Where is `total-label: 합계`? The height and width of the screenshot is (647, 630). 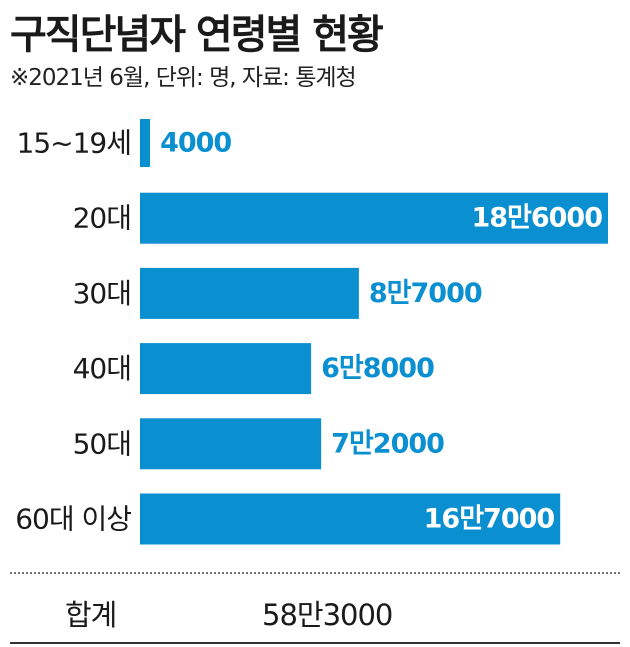
total-label: 합계 is located at coordinates (91, 615).